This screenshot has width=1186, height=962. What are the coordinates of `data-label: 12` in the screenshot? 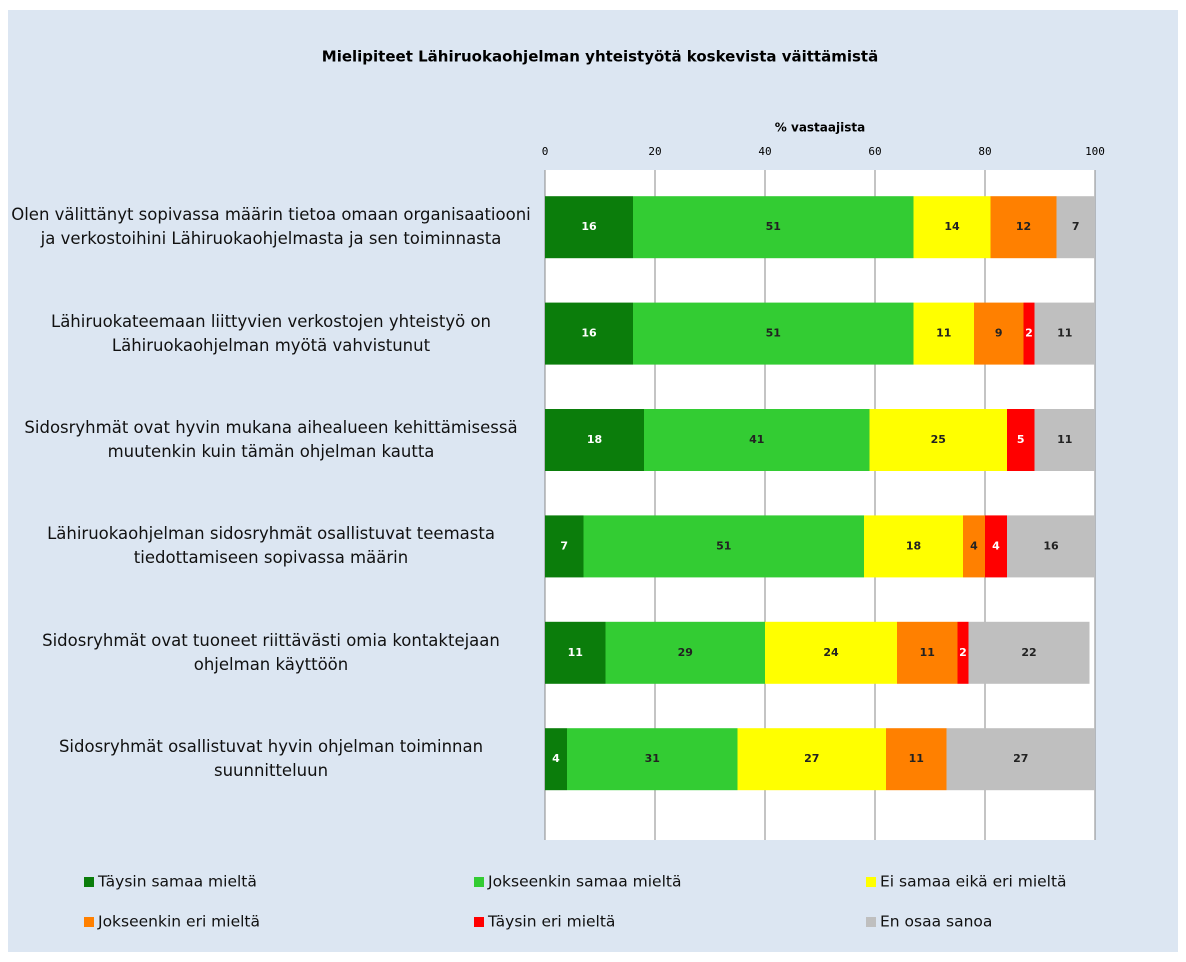 It's located at (1023, 226).